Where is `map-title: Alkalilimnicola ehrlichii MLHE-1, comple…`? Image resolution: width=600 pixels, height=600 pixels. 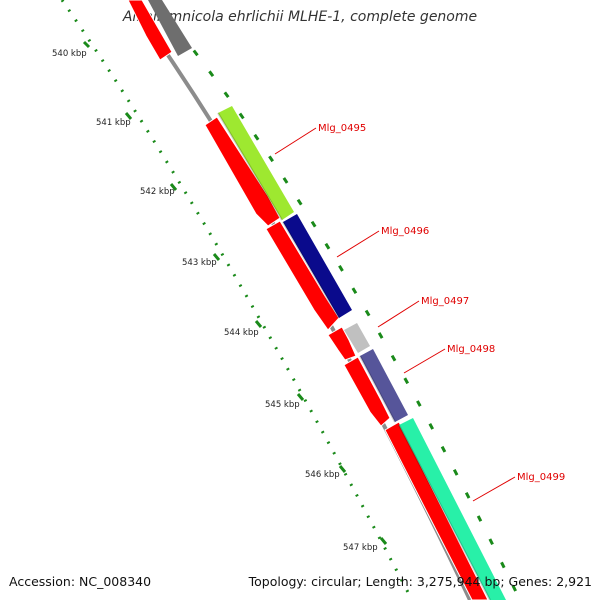 map-title: Alkalilimnicola ehrlichii MLHE-1, comple… is located at coordinates (300, 17).